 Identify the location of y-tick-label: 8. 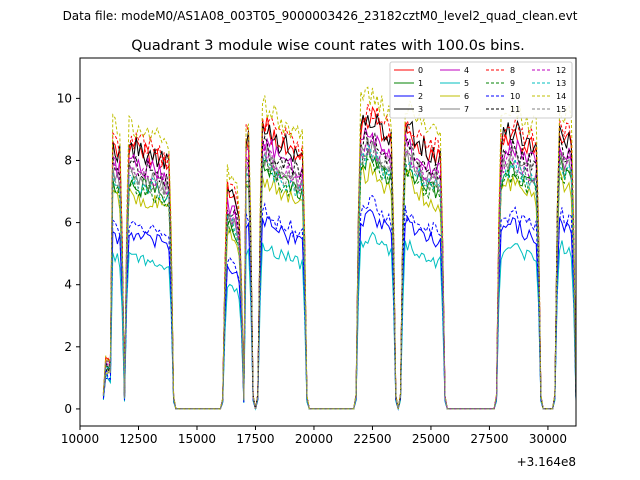
(68, 160).